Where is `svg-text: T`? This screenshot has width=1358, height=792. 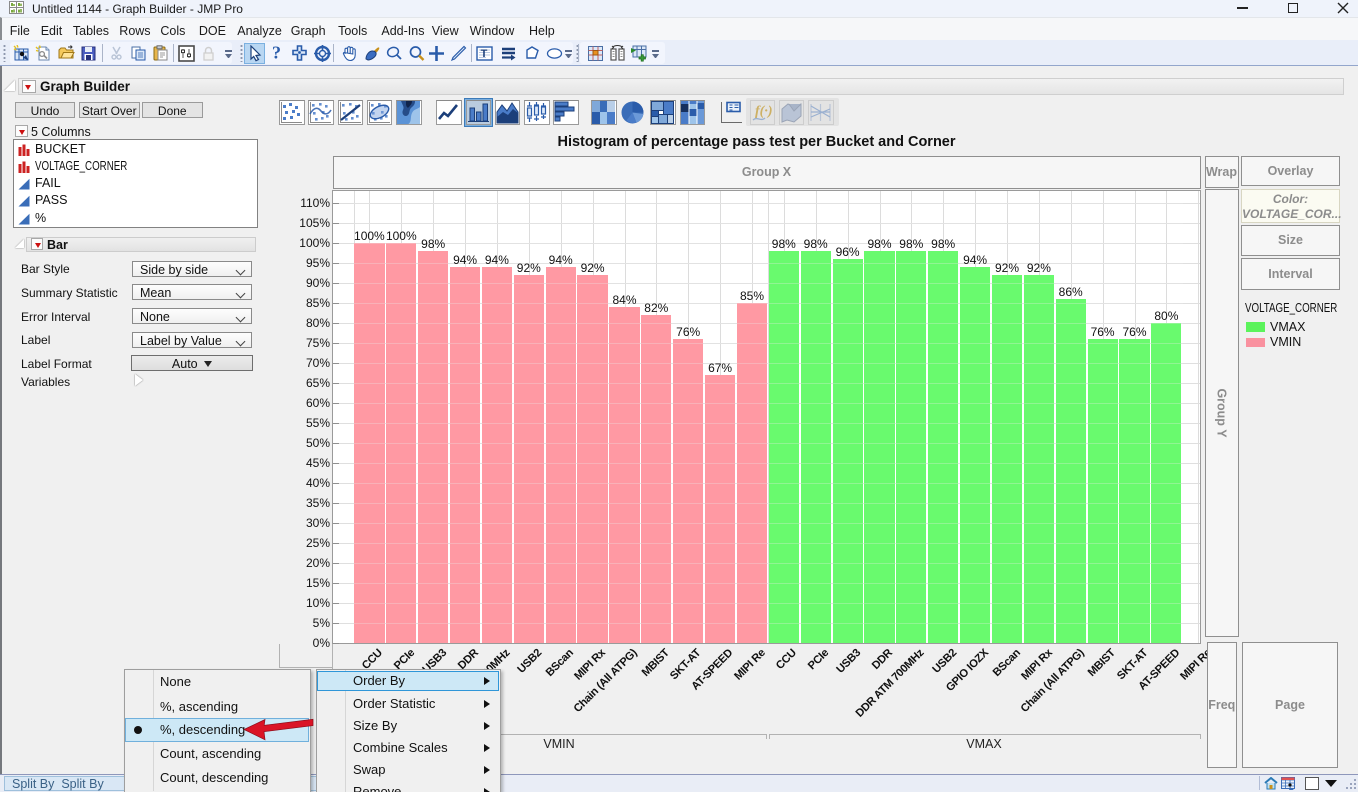 svg-text: T is located at coordinates (484, 54).